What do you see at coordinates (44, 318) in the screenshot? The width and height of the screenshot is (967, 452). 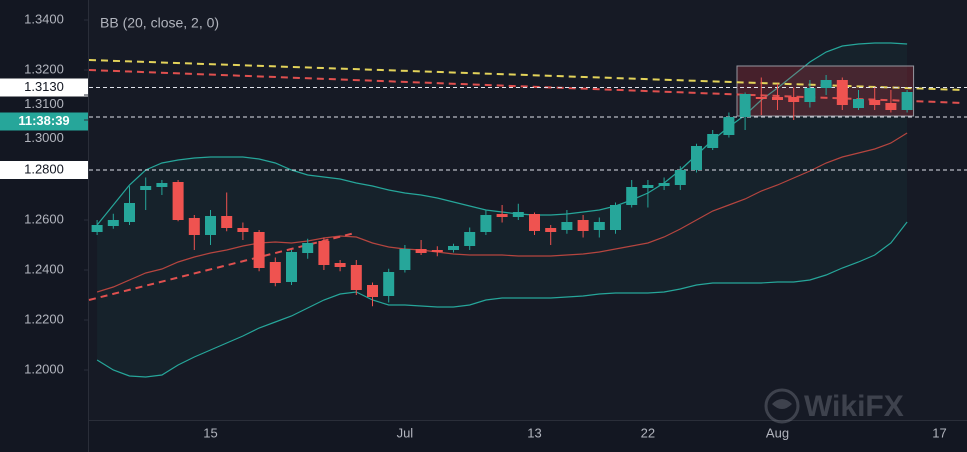 I see `y-tick-label: 1.2200` at bounding box center [44, 318].